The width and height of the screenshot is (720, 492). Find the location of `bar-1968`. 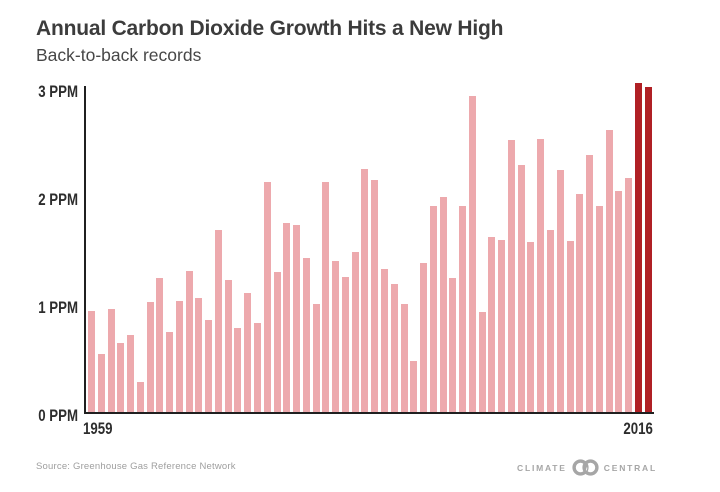

bar-1968 is located at coordinates (179, 356).